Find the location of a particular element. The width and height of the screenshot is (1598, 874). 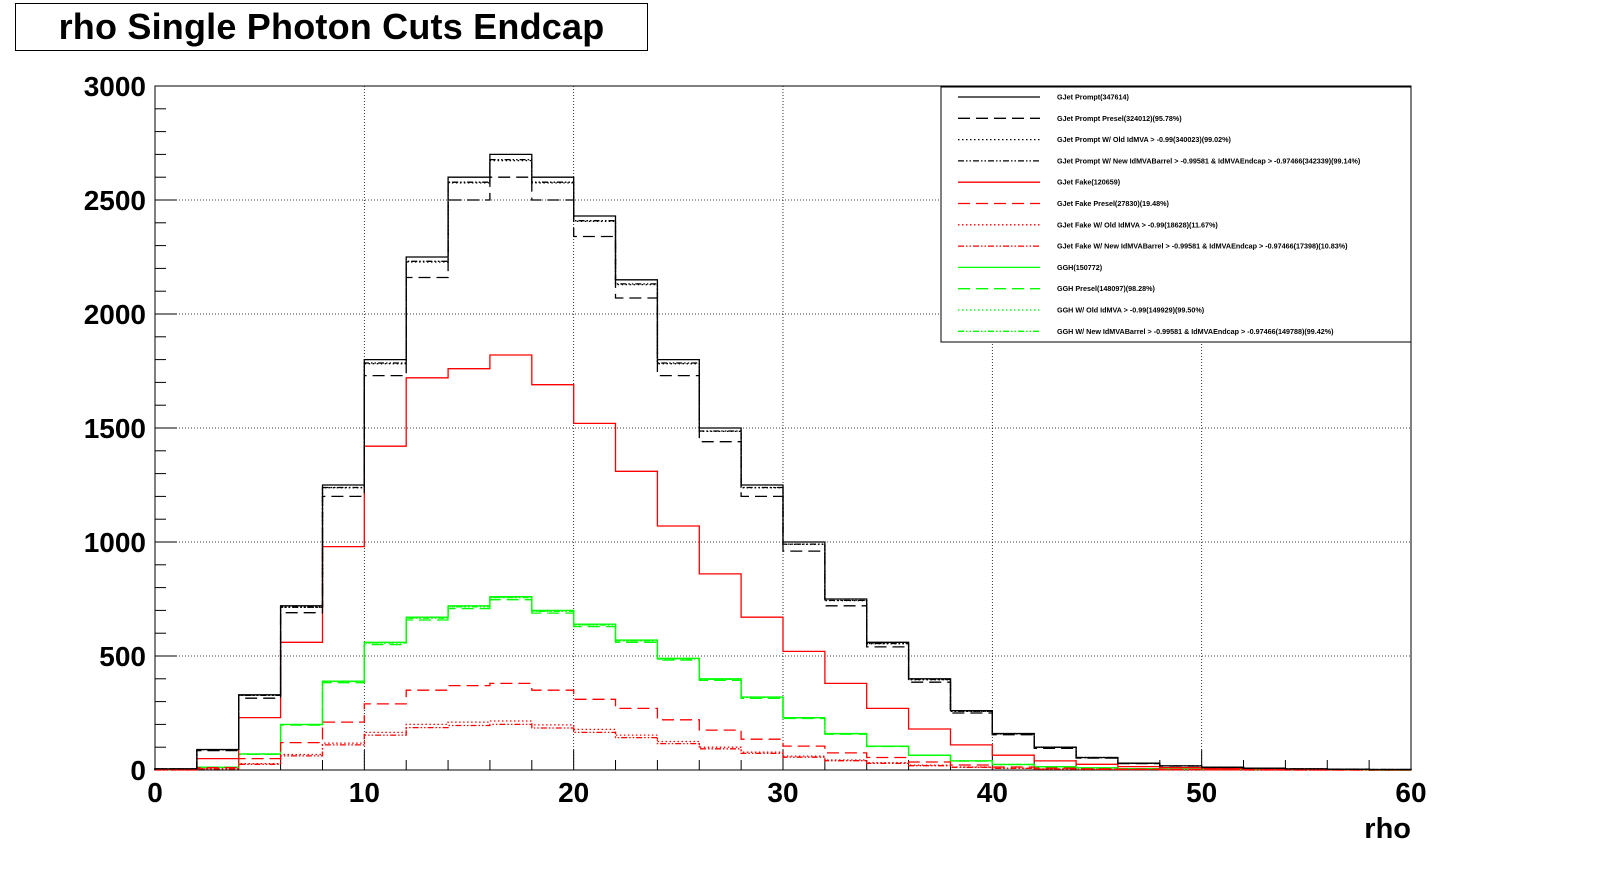

legend-box is located at coordinates (1176, 214).